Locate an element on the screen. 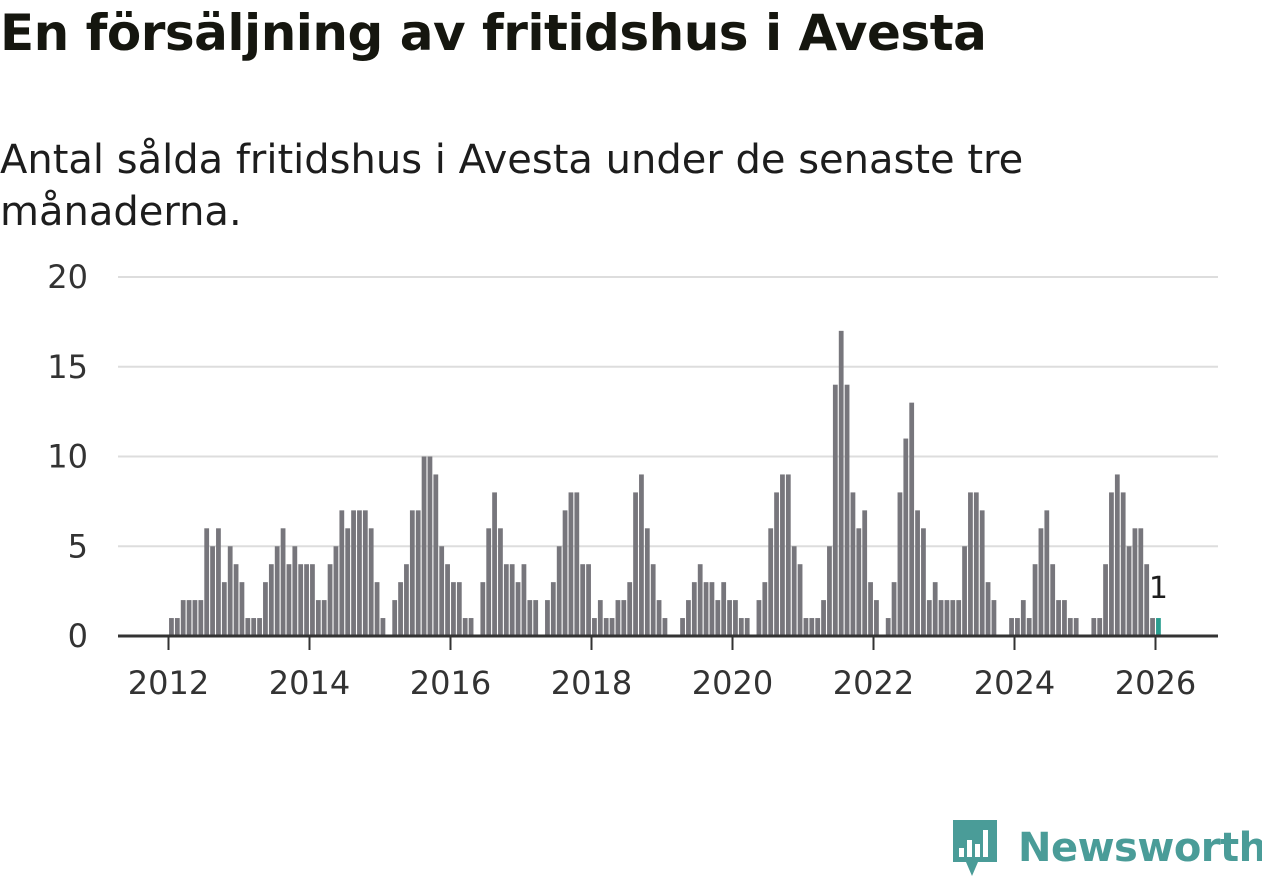 The height and width of the screenshot is (879, 1262). x-tick-label: 2022 is located at coordinates (873, 683).